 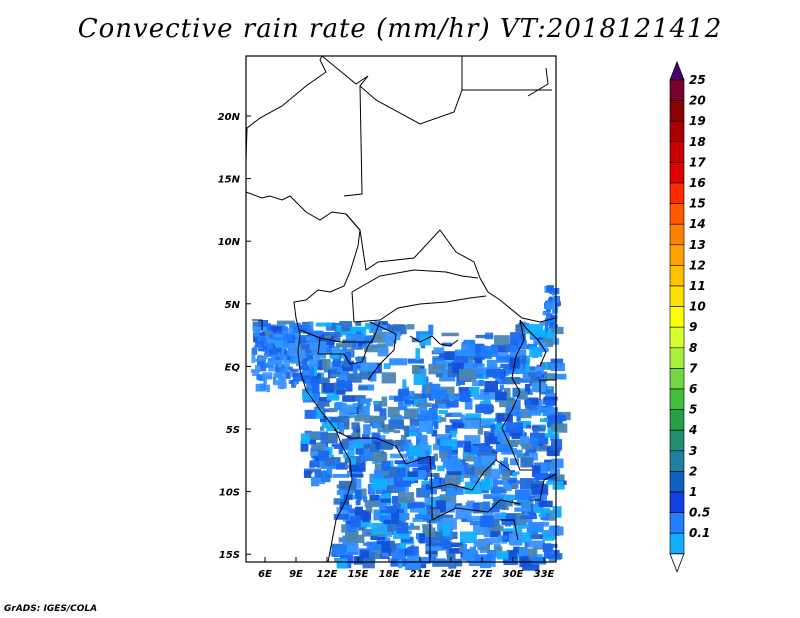 What do you see at coordinates (233, 305) in the screenshot?
I see `lat-tick-label: 5N` at bounding box center [233, 305].